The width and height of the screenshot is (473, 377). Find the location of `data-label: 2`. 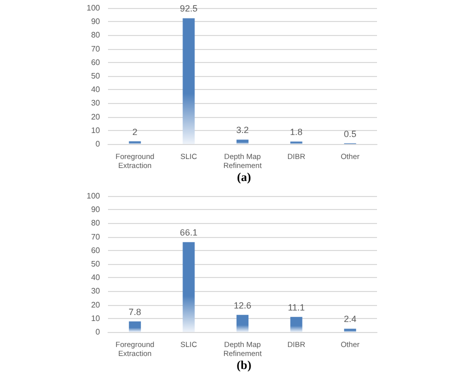

data-label: 2 is located at coordinates (135, 131).